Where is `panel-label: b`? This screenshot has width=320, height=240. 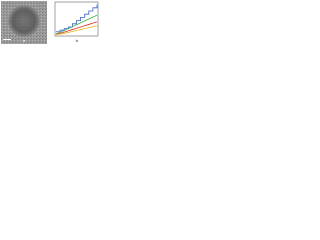
panel-label: b is located at coordinates (77, 40).